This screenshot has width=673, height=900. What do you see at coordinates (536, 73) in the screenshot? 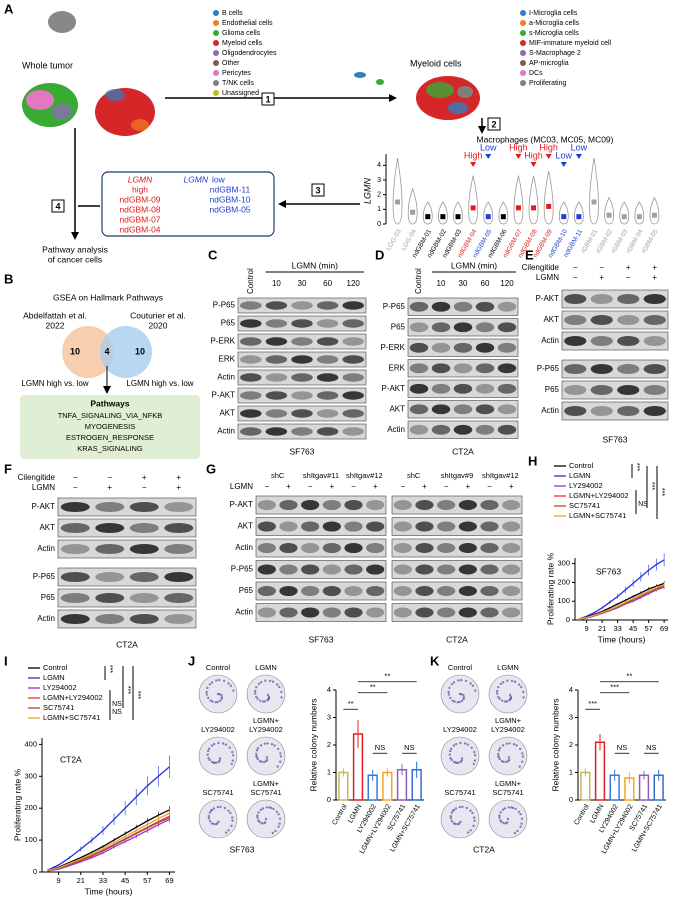
I see `legend-label: DCs` at bounding box center [536, 73].